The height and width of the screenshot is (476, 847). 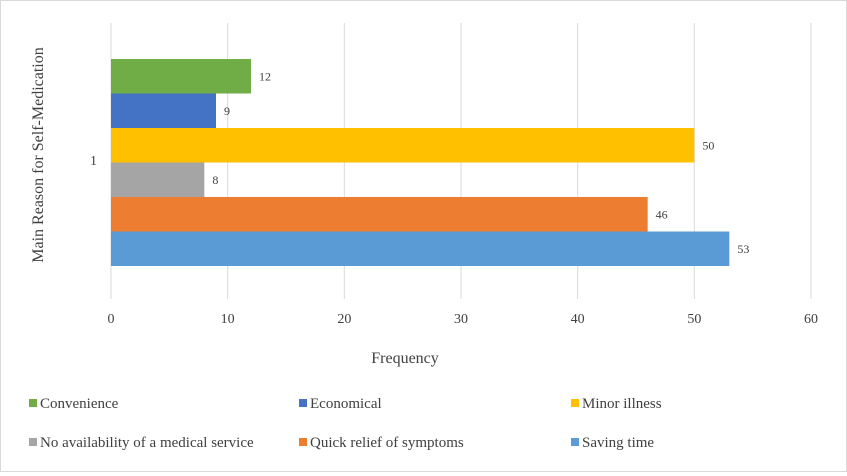 What do you see at coordinates (811, 319) in the screenshot?
I see `x-tick-label: 60` at bounding box center [811, 319].